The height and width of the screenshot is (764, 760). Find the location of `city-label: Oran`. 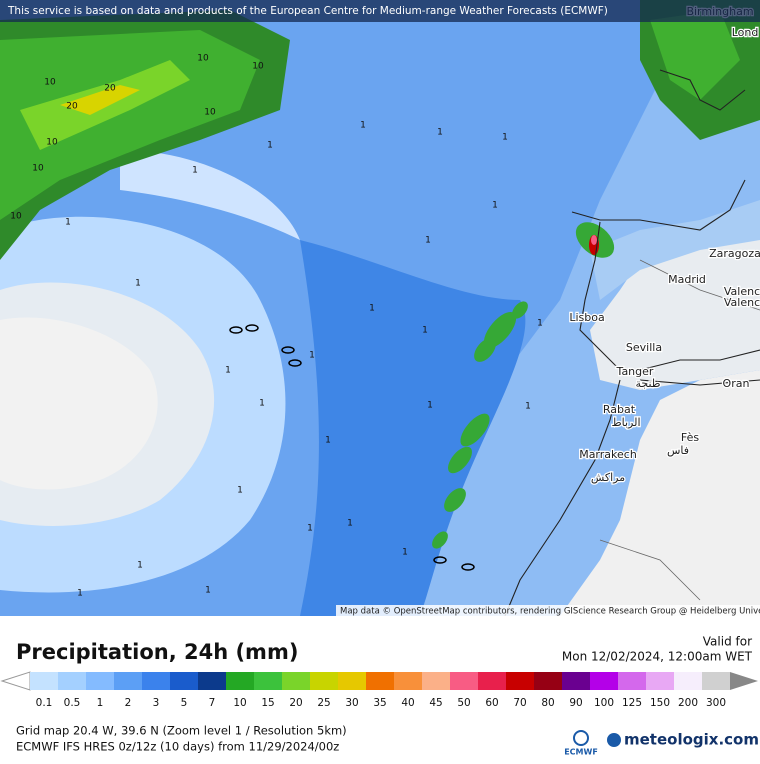

city-label: Oran is located at coordinates (736, 383).